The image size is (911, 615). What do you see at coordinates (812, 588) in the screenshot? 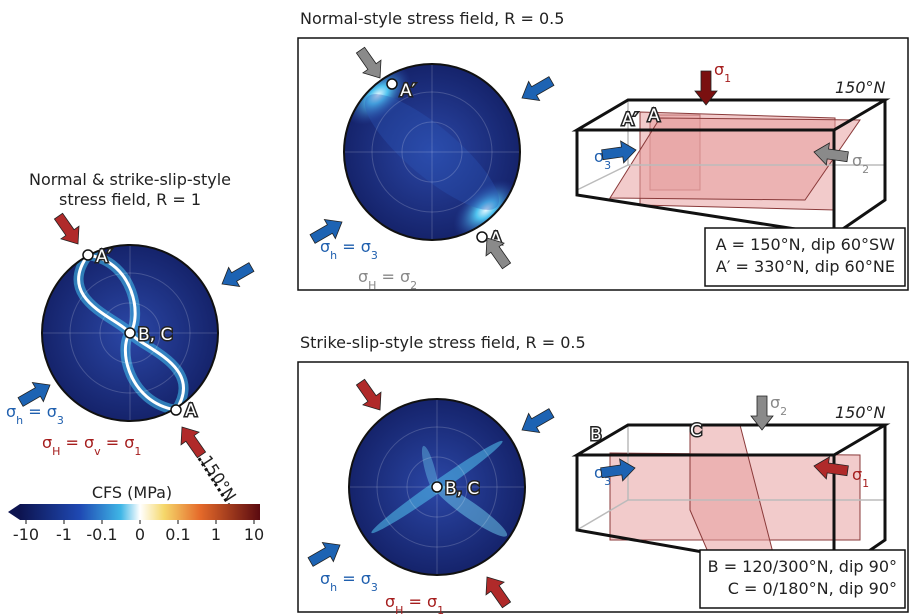
I see `legend-text: C = 0/180°N, dip 90°` at bounding box center [812, 588].